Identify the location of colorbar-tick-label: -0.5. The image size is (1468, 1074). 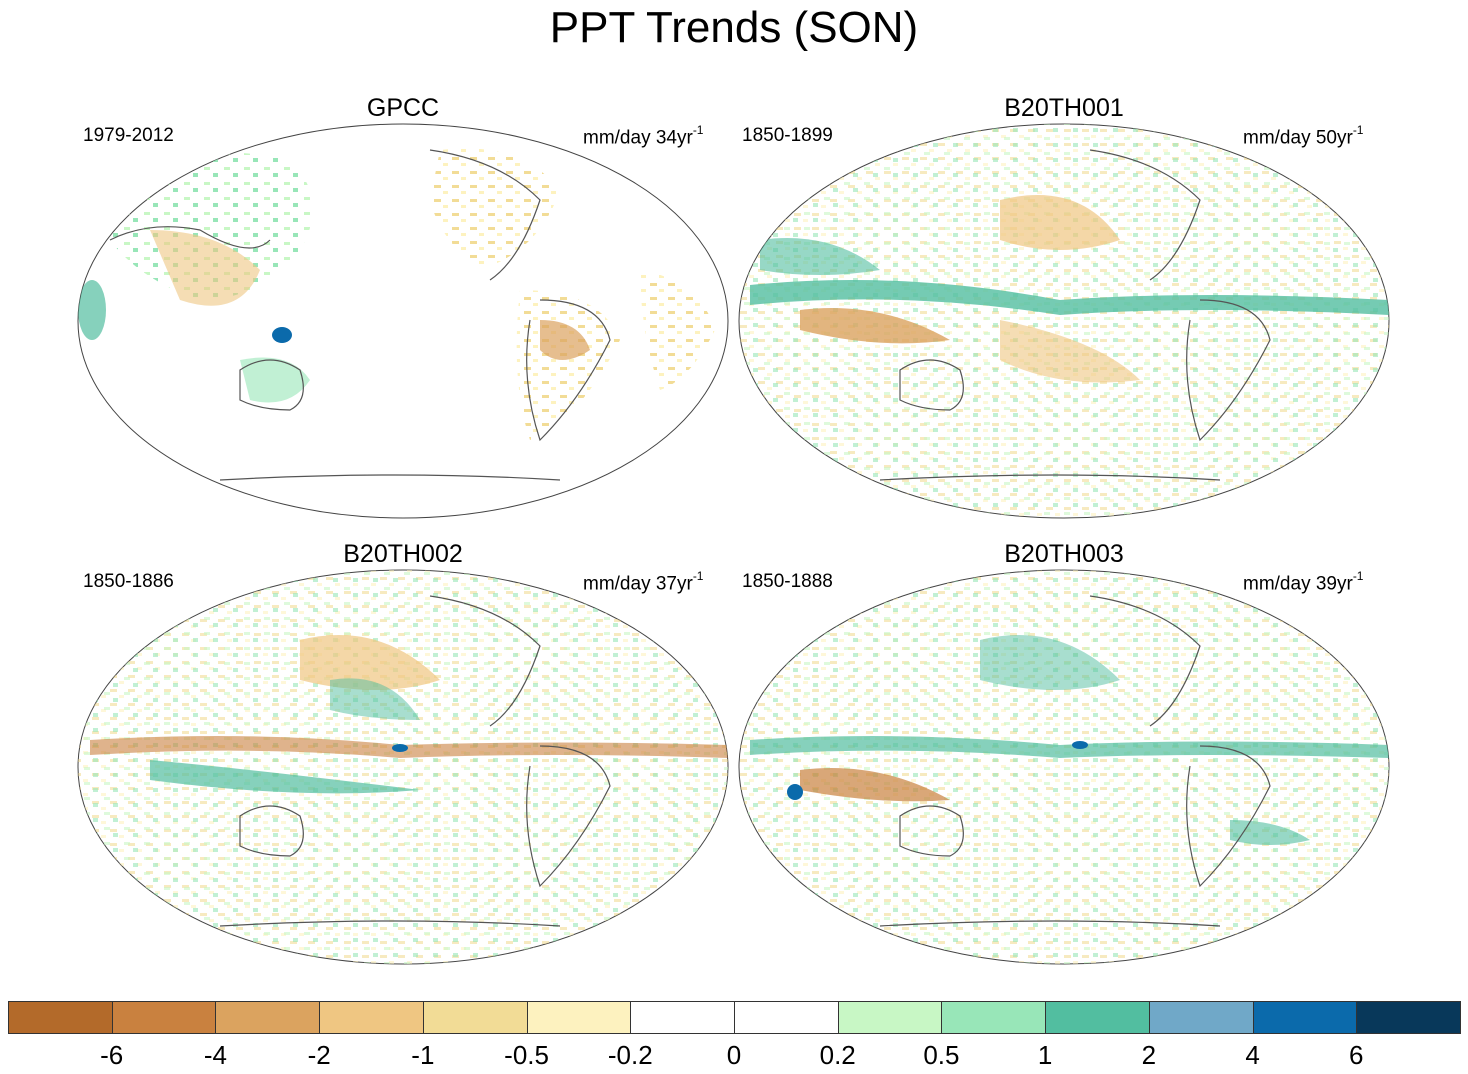
(526, 1055).